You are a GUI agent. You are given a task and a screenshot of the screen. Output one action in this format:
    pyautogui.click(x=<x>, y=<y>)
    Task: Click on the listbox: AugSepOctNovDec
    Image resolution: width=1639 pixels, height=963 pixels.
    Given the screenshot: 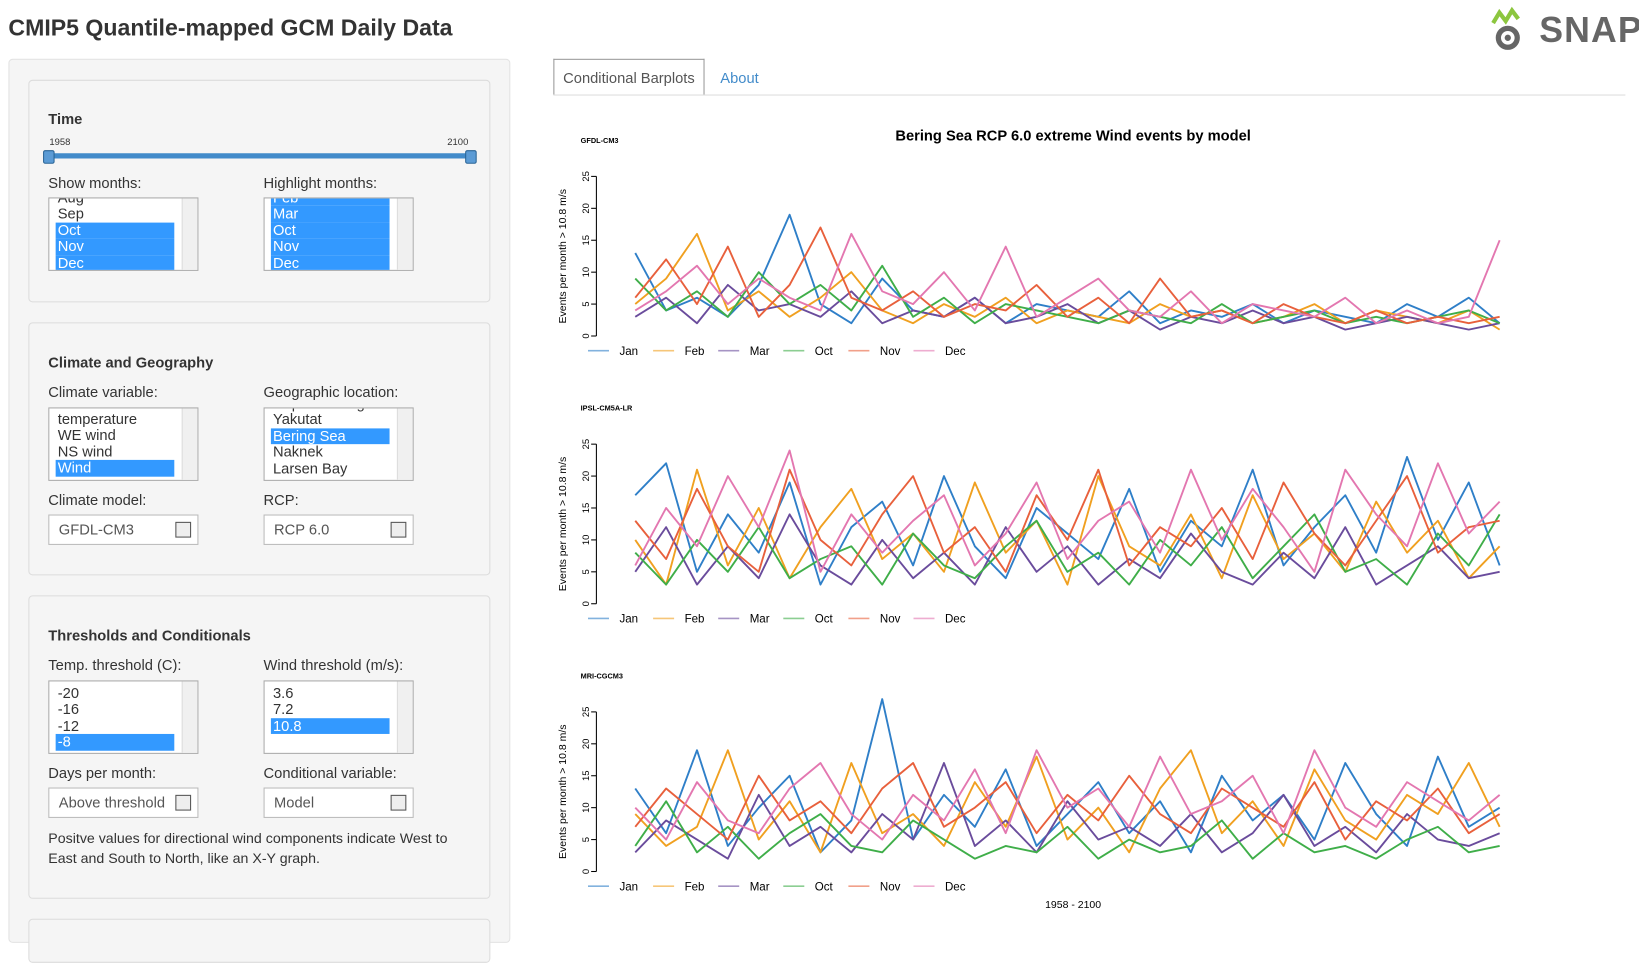 What is the action you would take?
    pyautogui.click(x=123, y=234)
    